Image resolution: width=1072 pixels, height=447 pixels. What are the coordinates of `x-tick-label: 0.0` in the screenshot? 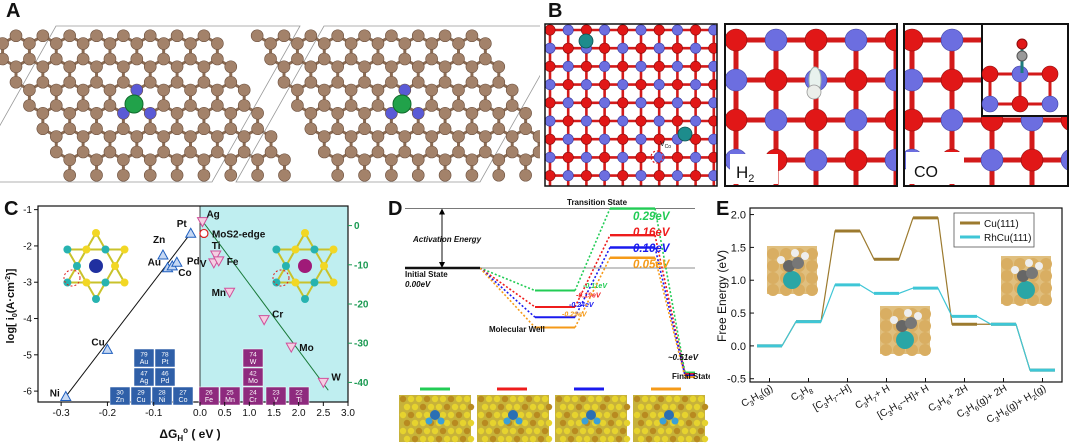 It's located at (200, 413).